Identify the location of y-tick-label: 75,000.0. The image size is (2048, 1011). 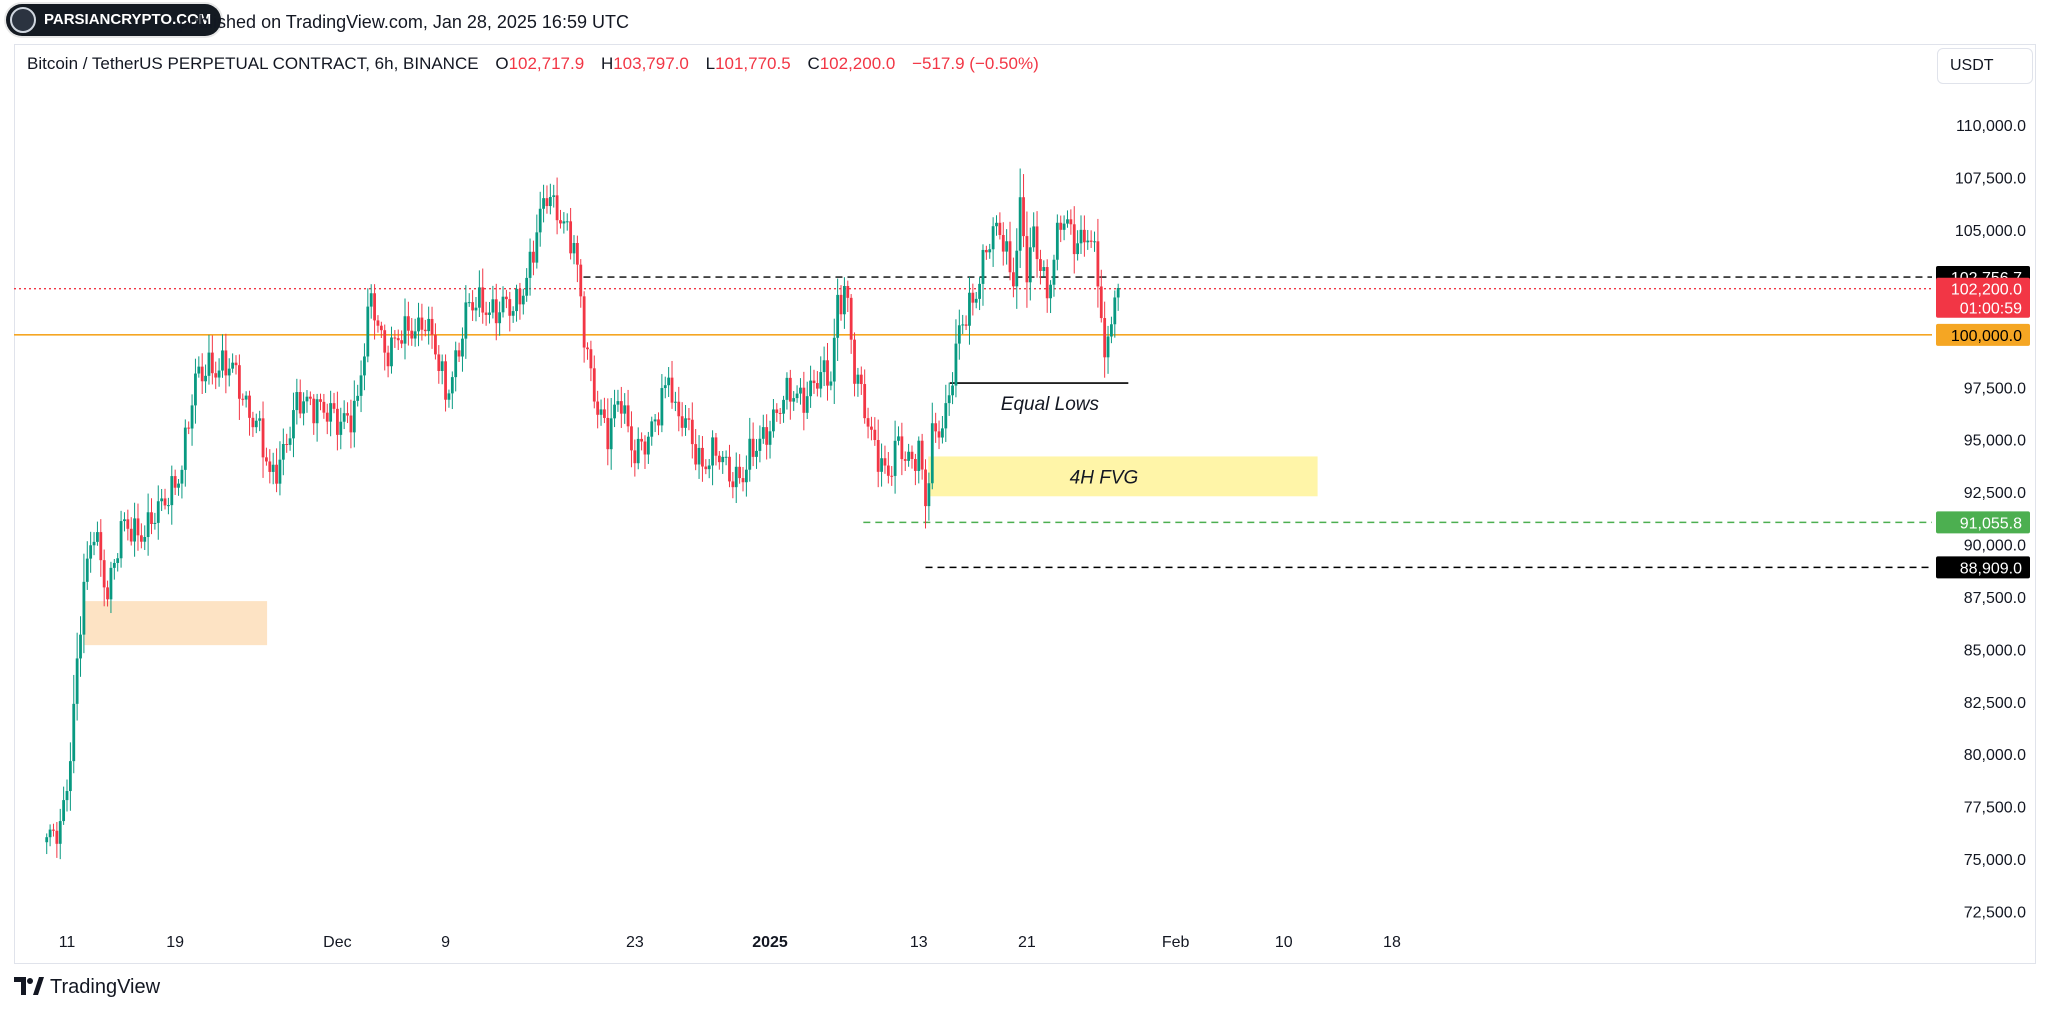
(1995, 860).